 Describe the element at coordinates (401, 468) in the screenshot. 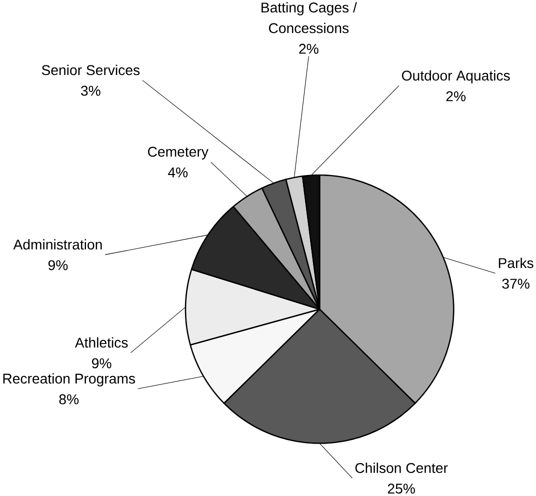

I see `slice-label: Chilson Center` at that location.